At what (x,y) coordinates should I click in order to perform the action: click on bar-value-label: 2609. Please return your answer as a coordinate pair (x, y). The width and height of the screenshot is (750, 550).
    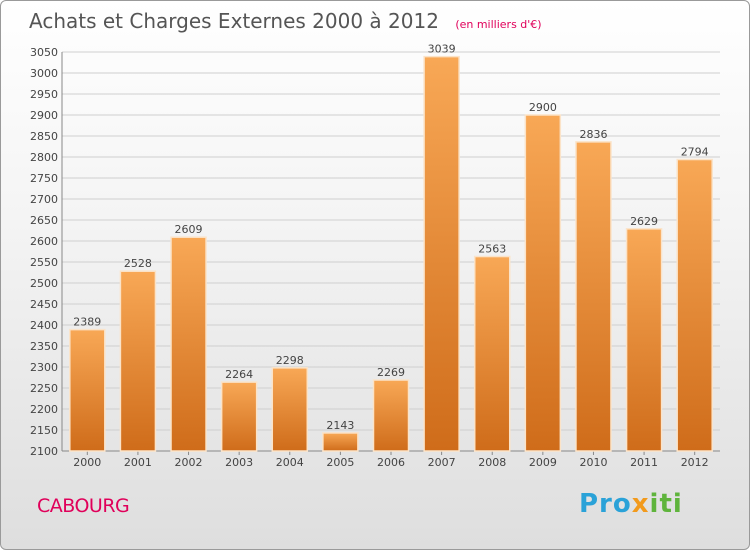
    Looking at the image, I should click on (189, 229).